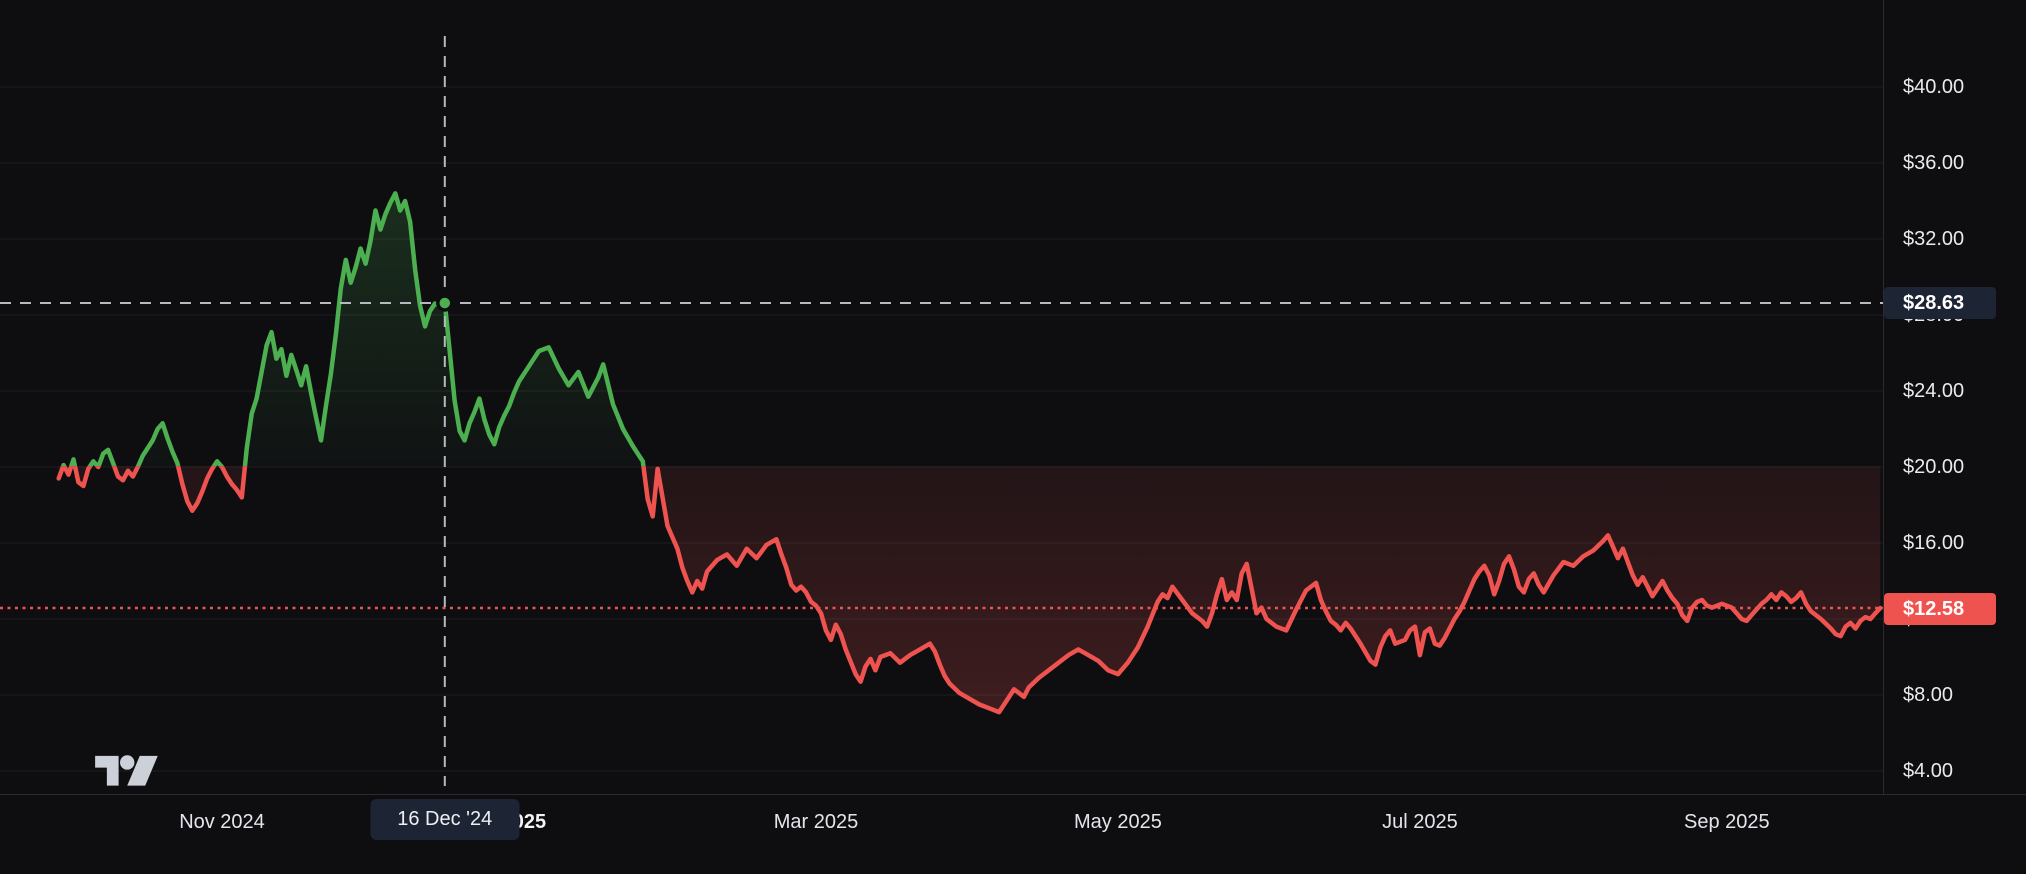 The width and height of the screenshot is (2026, 874). Describe the element at coordinates (1940, 303) in the screenshot. I see `crosshair-price-badge: $28.63` at that location.